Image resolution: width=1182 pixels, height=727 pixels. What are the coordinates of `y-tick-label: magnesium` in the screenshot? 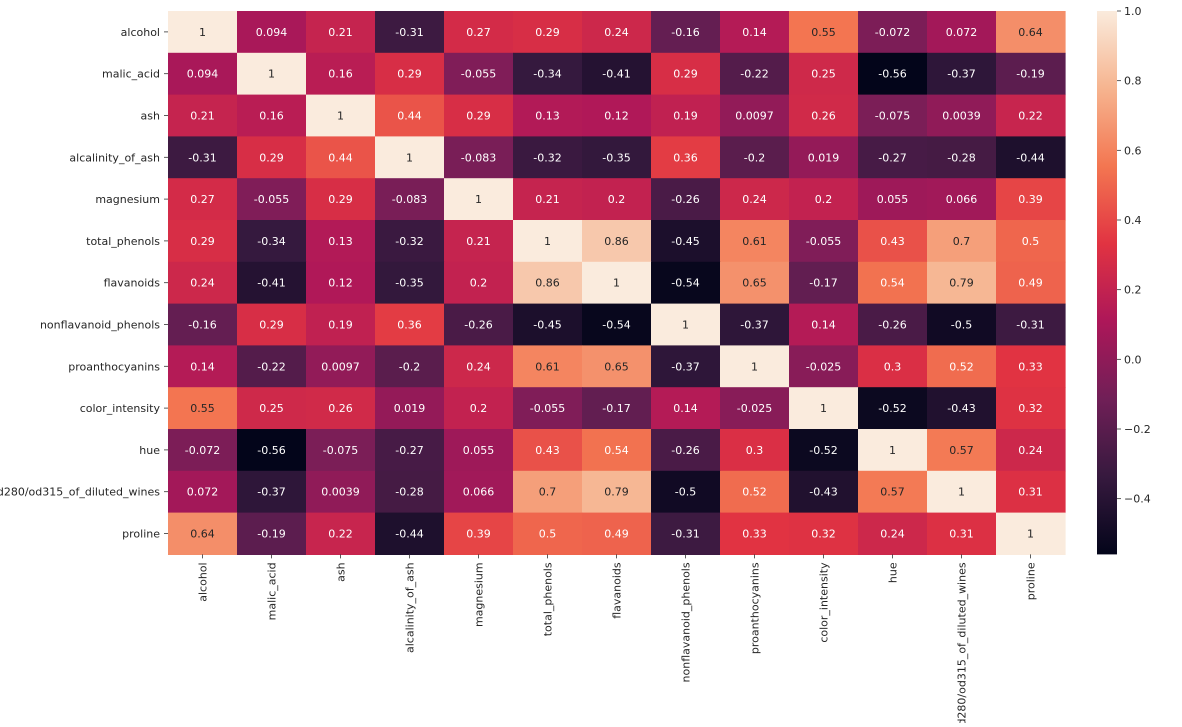 It's located at (127, 199).